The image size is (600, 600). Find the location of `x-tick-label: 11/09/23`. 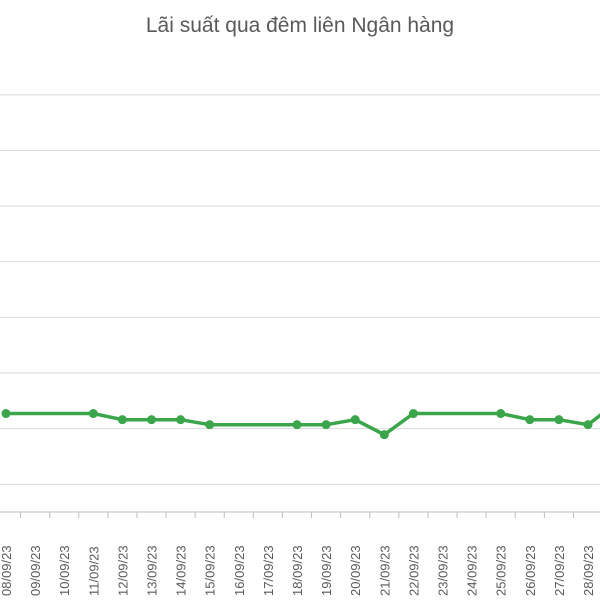

x-tick-label: 11/09/23 is located at coordinates (93, 571).